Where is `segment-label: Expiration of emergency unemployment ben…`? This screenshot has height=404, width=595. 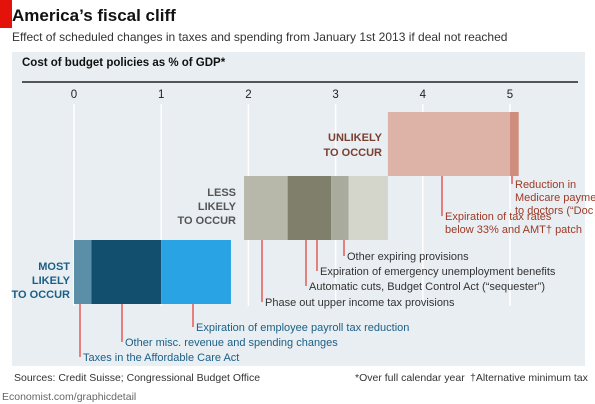 segment-label: Expiration of emergency unemployment ben… is located at coordinates (438, 272).